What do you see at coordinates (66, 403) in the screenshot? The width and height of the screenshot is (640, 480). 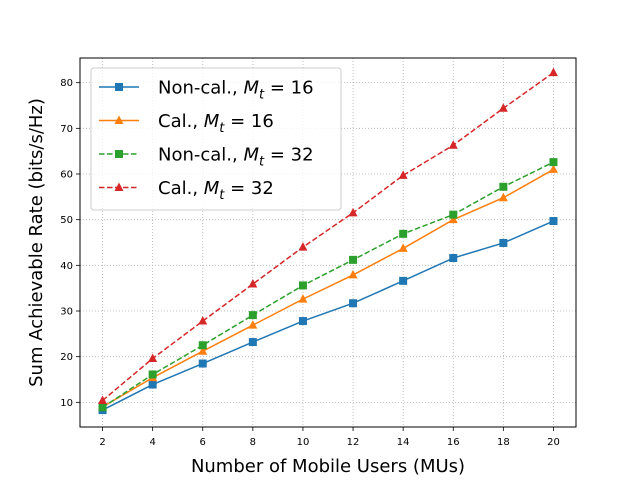 I see `y-tick-label: 10` at bounding box center [66, 403].